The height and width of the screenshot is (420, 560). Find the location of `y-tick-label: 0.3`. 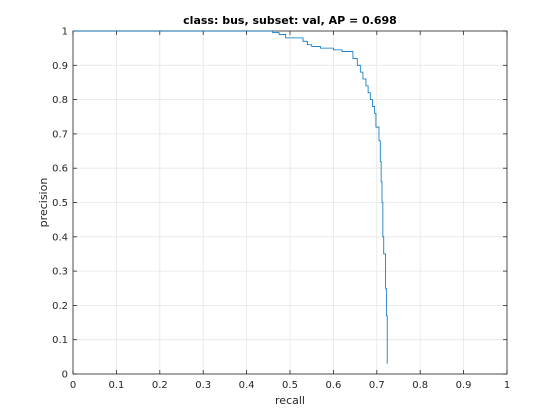

y-tick-label: 0.3 is located at coordinates (60, 272).